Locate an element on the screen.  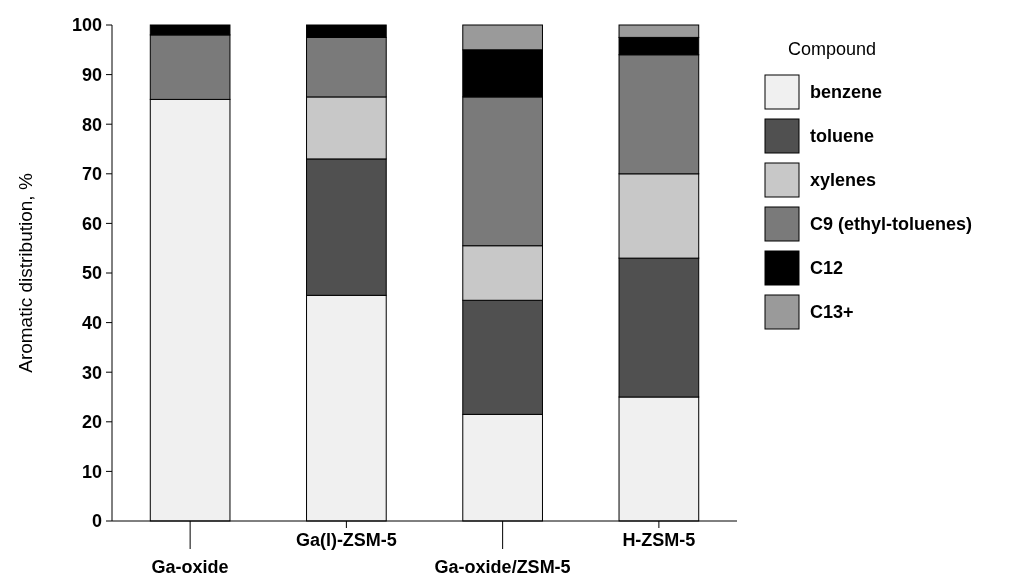
y-tick-label: 90 is located at coordinates (91, 74).